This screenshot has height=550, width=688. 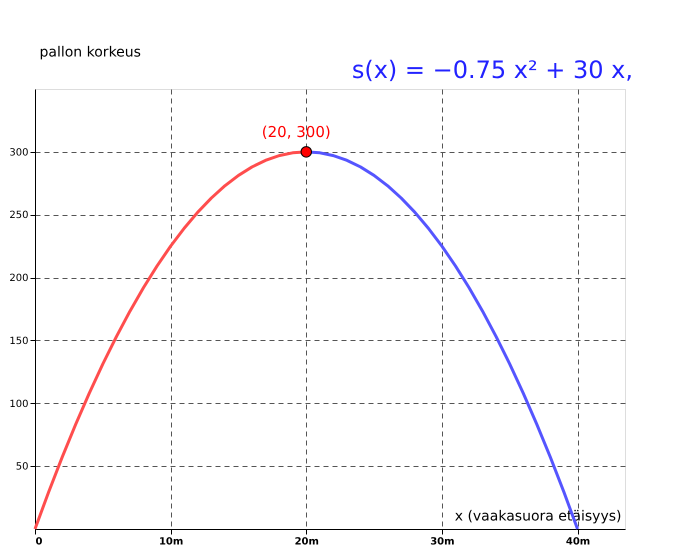 I want to click on x-tick-label: 30m, so click(x=442, y=542).